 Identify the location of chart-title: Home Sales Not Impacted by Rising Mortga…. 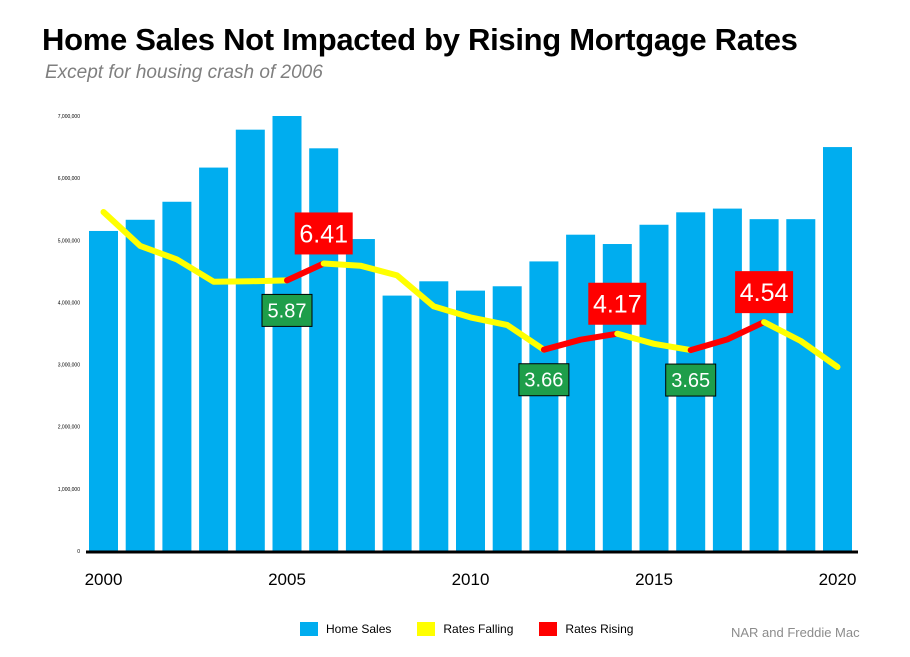
(420, 39).